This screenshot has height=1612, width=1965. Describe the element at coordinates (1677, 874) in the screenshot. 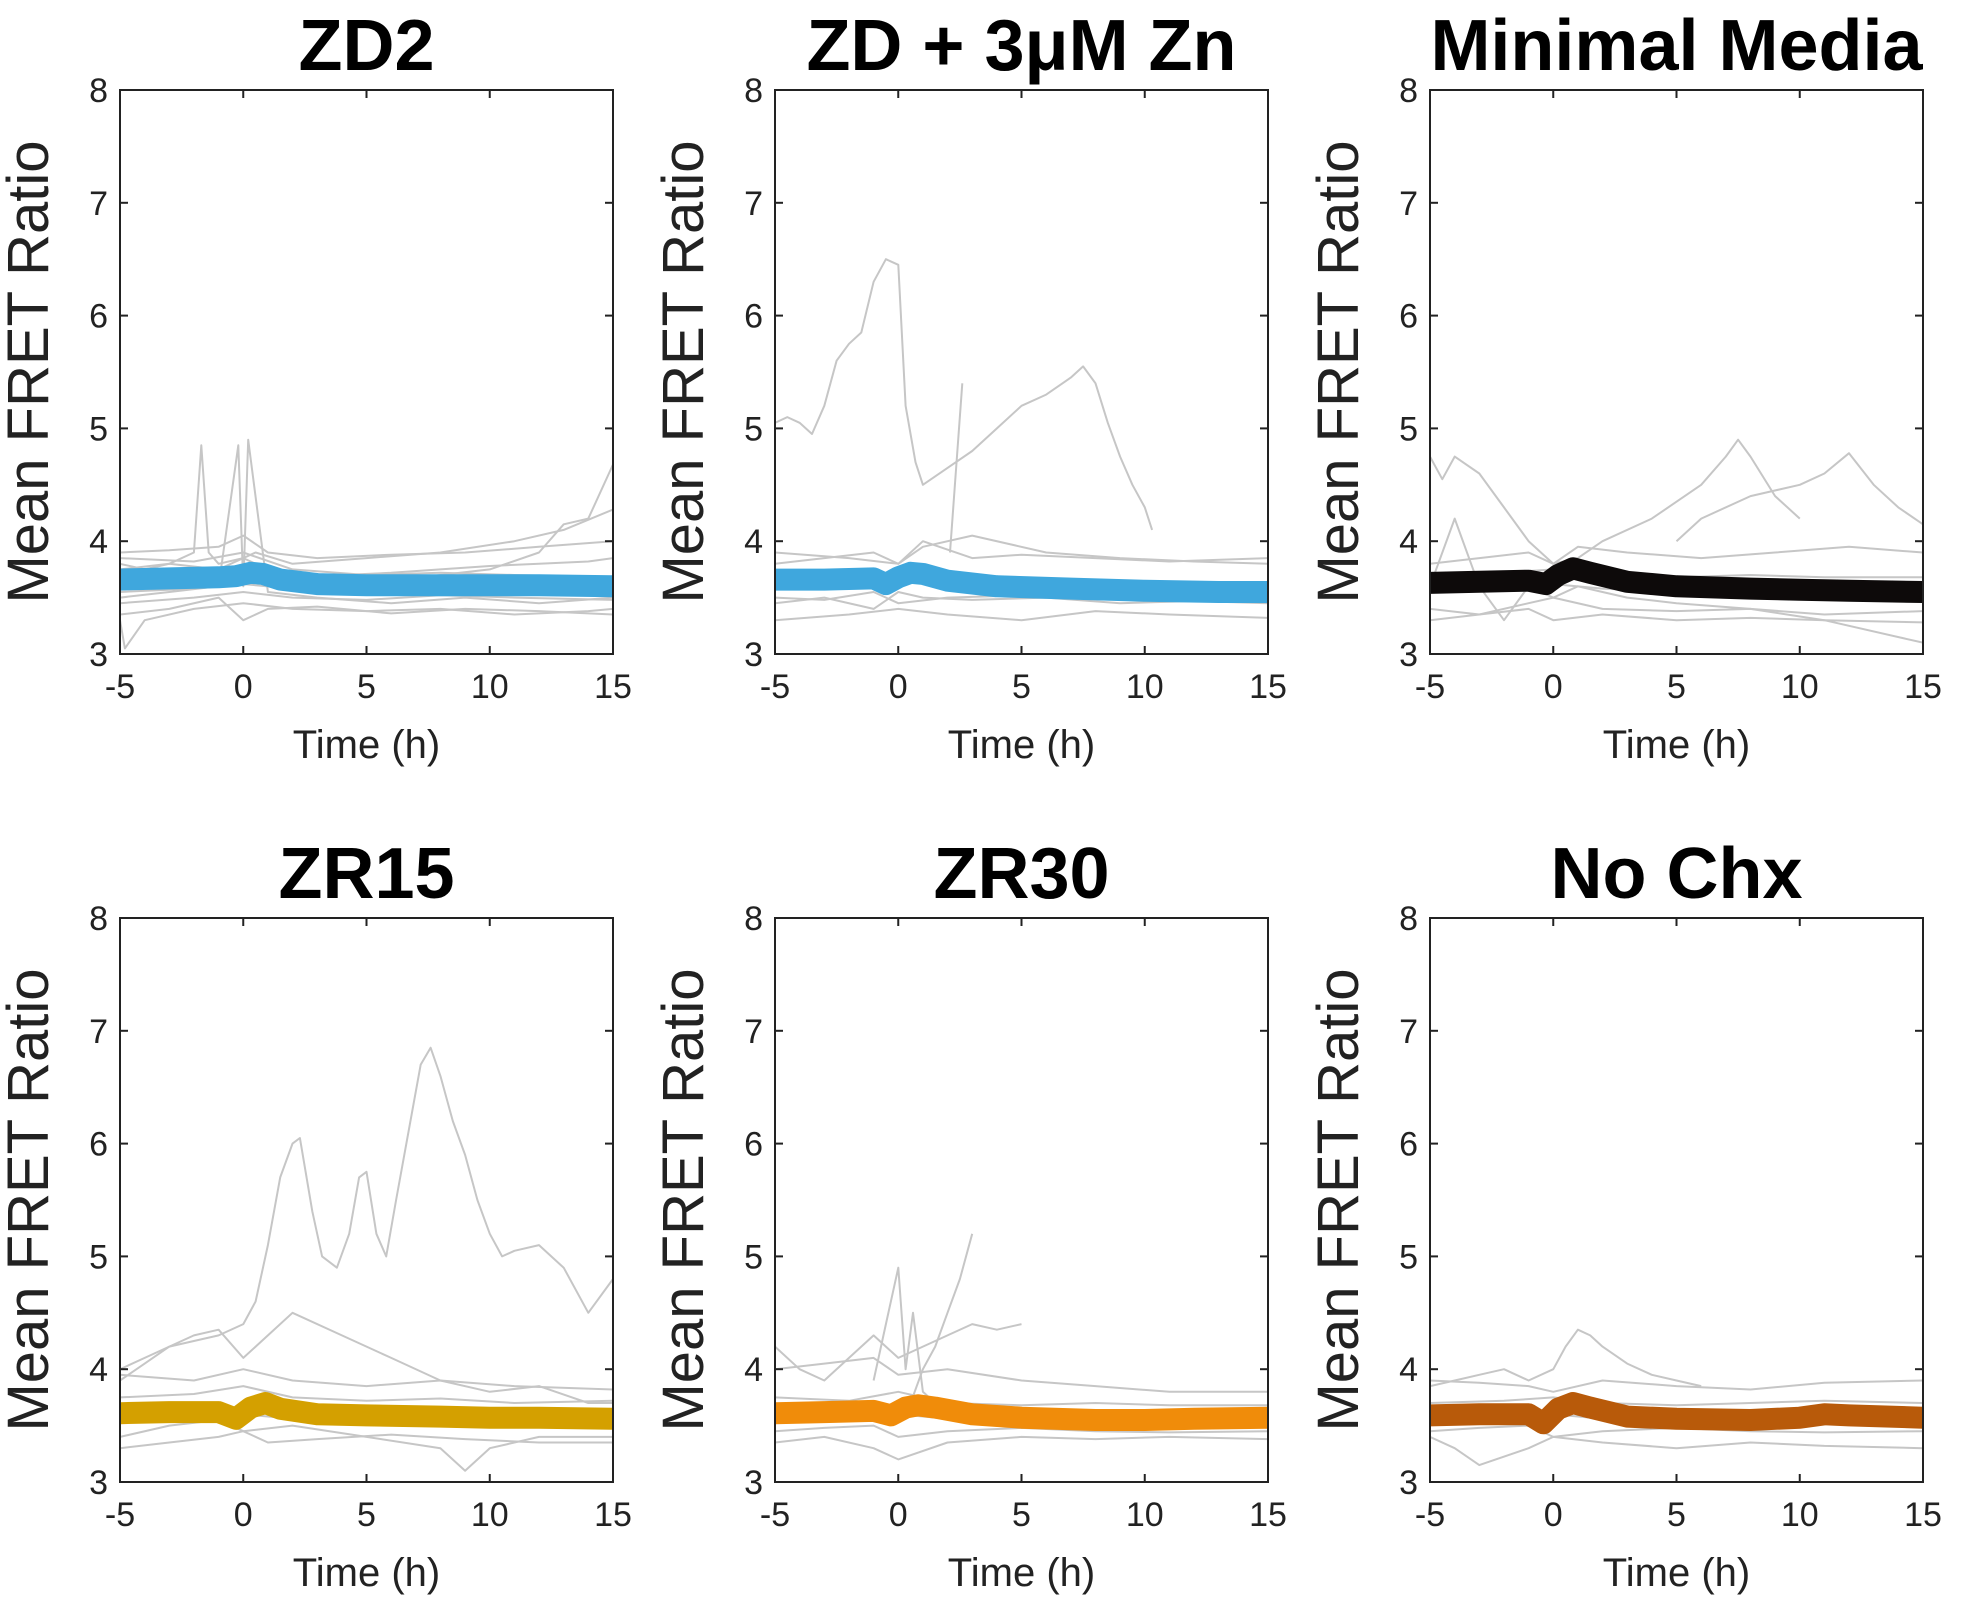

I see `panel-title: No Chx` at that location.